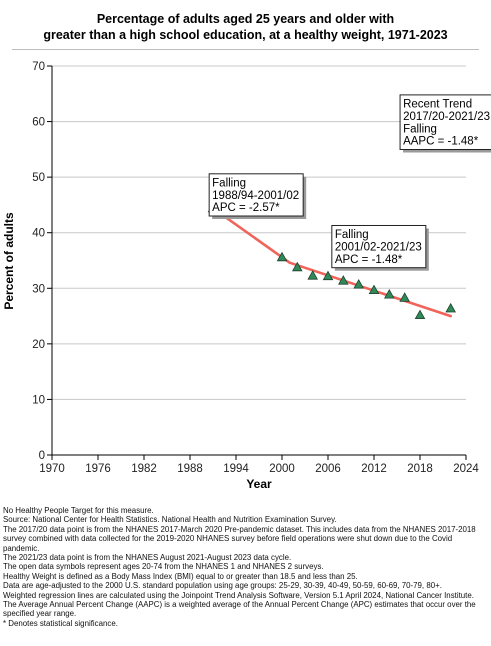 Image resolution: width=491 pixels, height=646 pixels. What do you see at coordinates (42, 456) in the screenshot?
I see `y-tick-label: 0` at bounding box center [42, 456].